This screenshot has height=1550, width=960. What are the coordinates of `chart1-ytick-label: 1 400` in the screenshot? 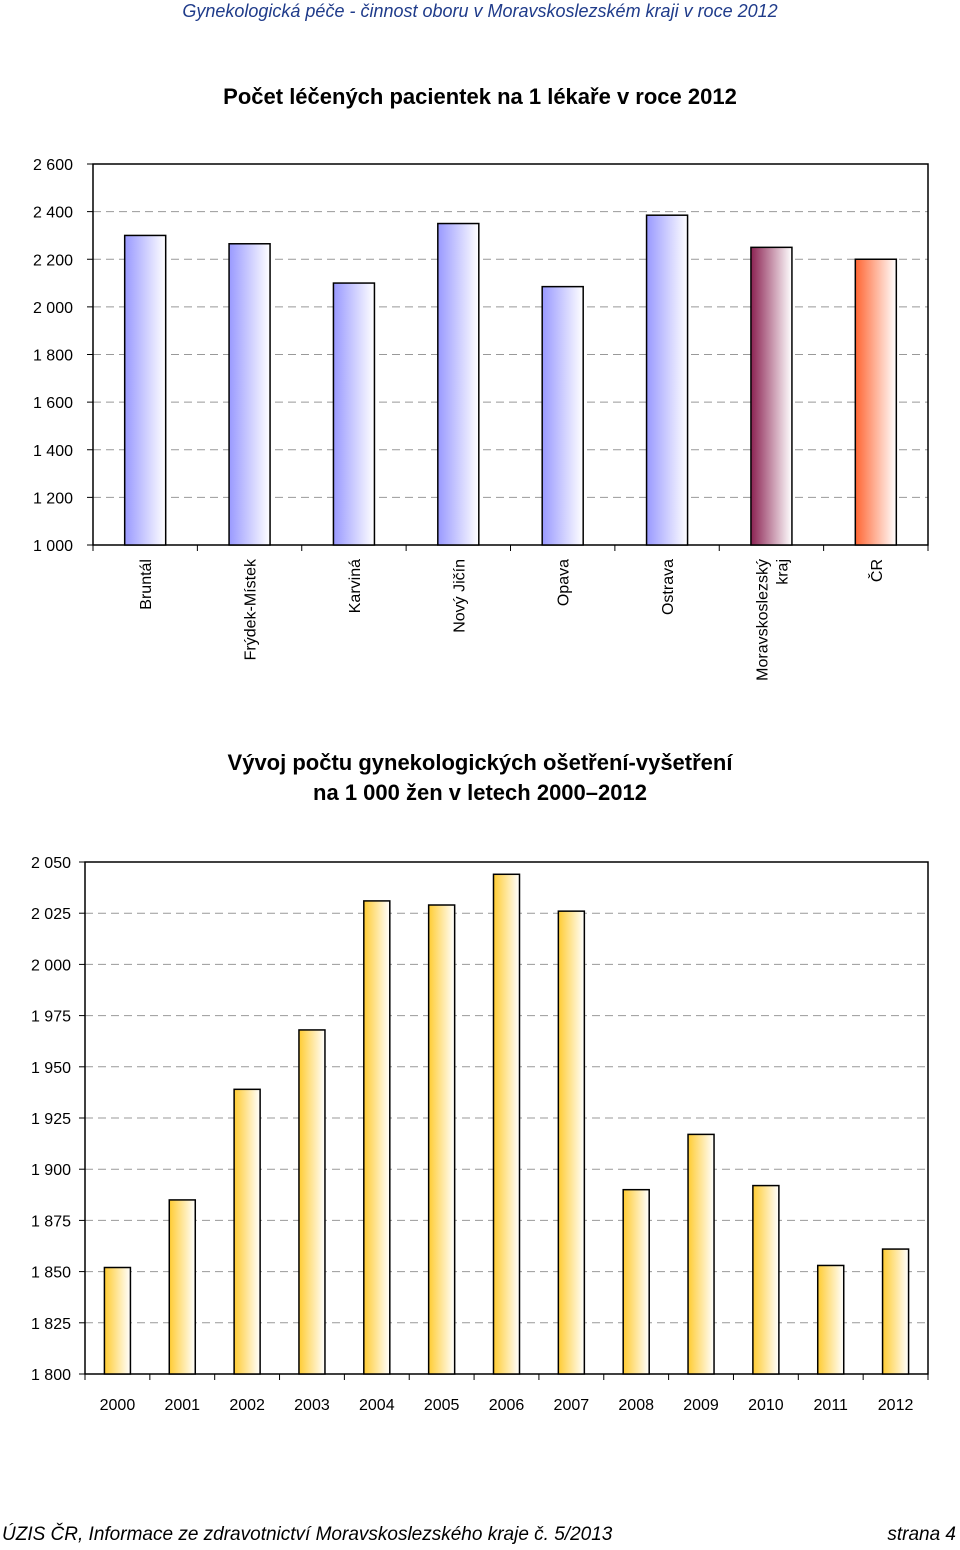 It's located at (53, 451).